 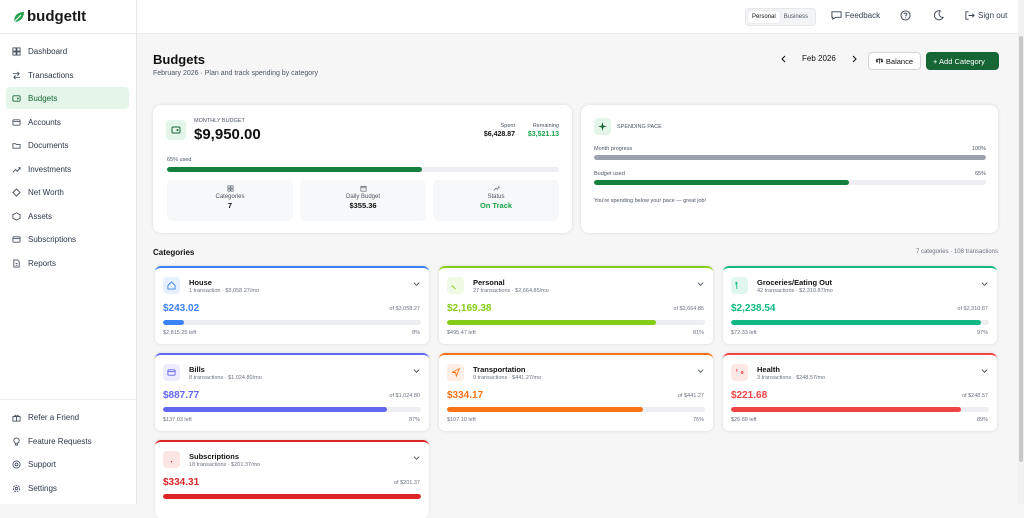 I want to click on sidebar-item-reports: Reports, so click(x=67, y=263).